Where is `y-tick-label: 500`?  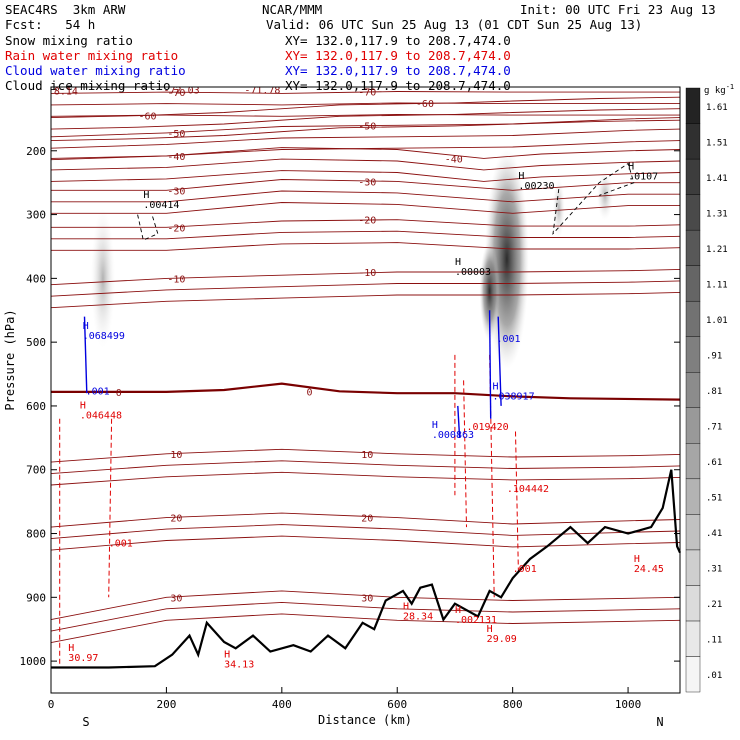
y-tick-label: 500 is located at coordinates (36, 342).